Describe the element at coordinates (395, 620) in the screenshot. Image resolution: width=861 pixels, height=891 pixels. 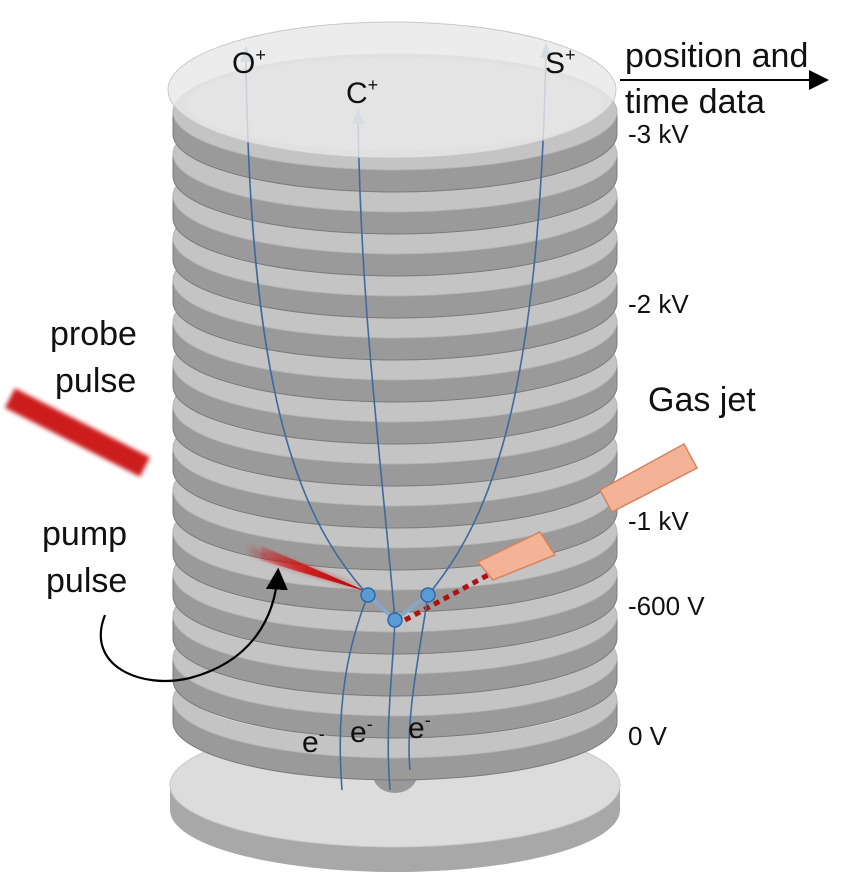
I see `c-atom` at that location.